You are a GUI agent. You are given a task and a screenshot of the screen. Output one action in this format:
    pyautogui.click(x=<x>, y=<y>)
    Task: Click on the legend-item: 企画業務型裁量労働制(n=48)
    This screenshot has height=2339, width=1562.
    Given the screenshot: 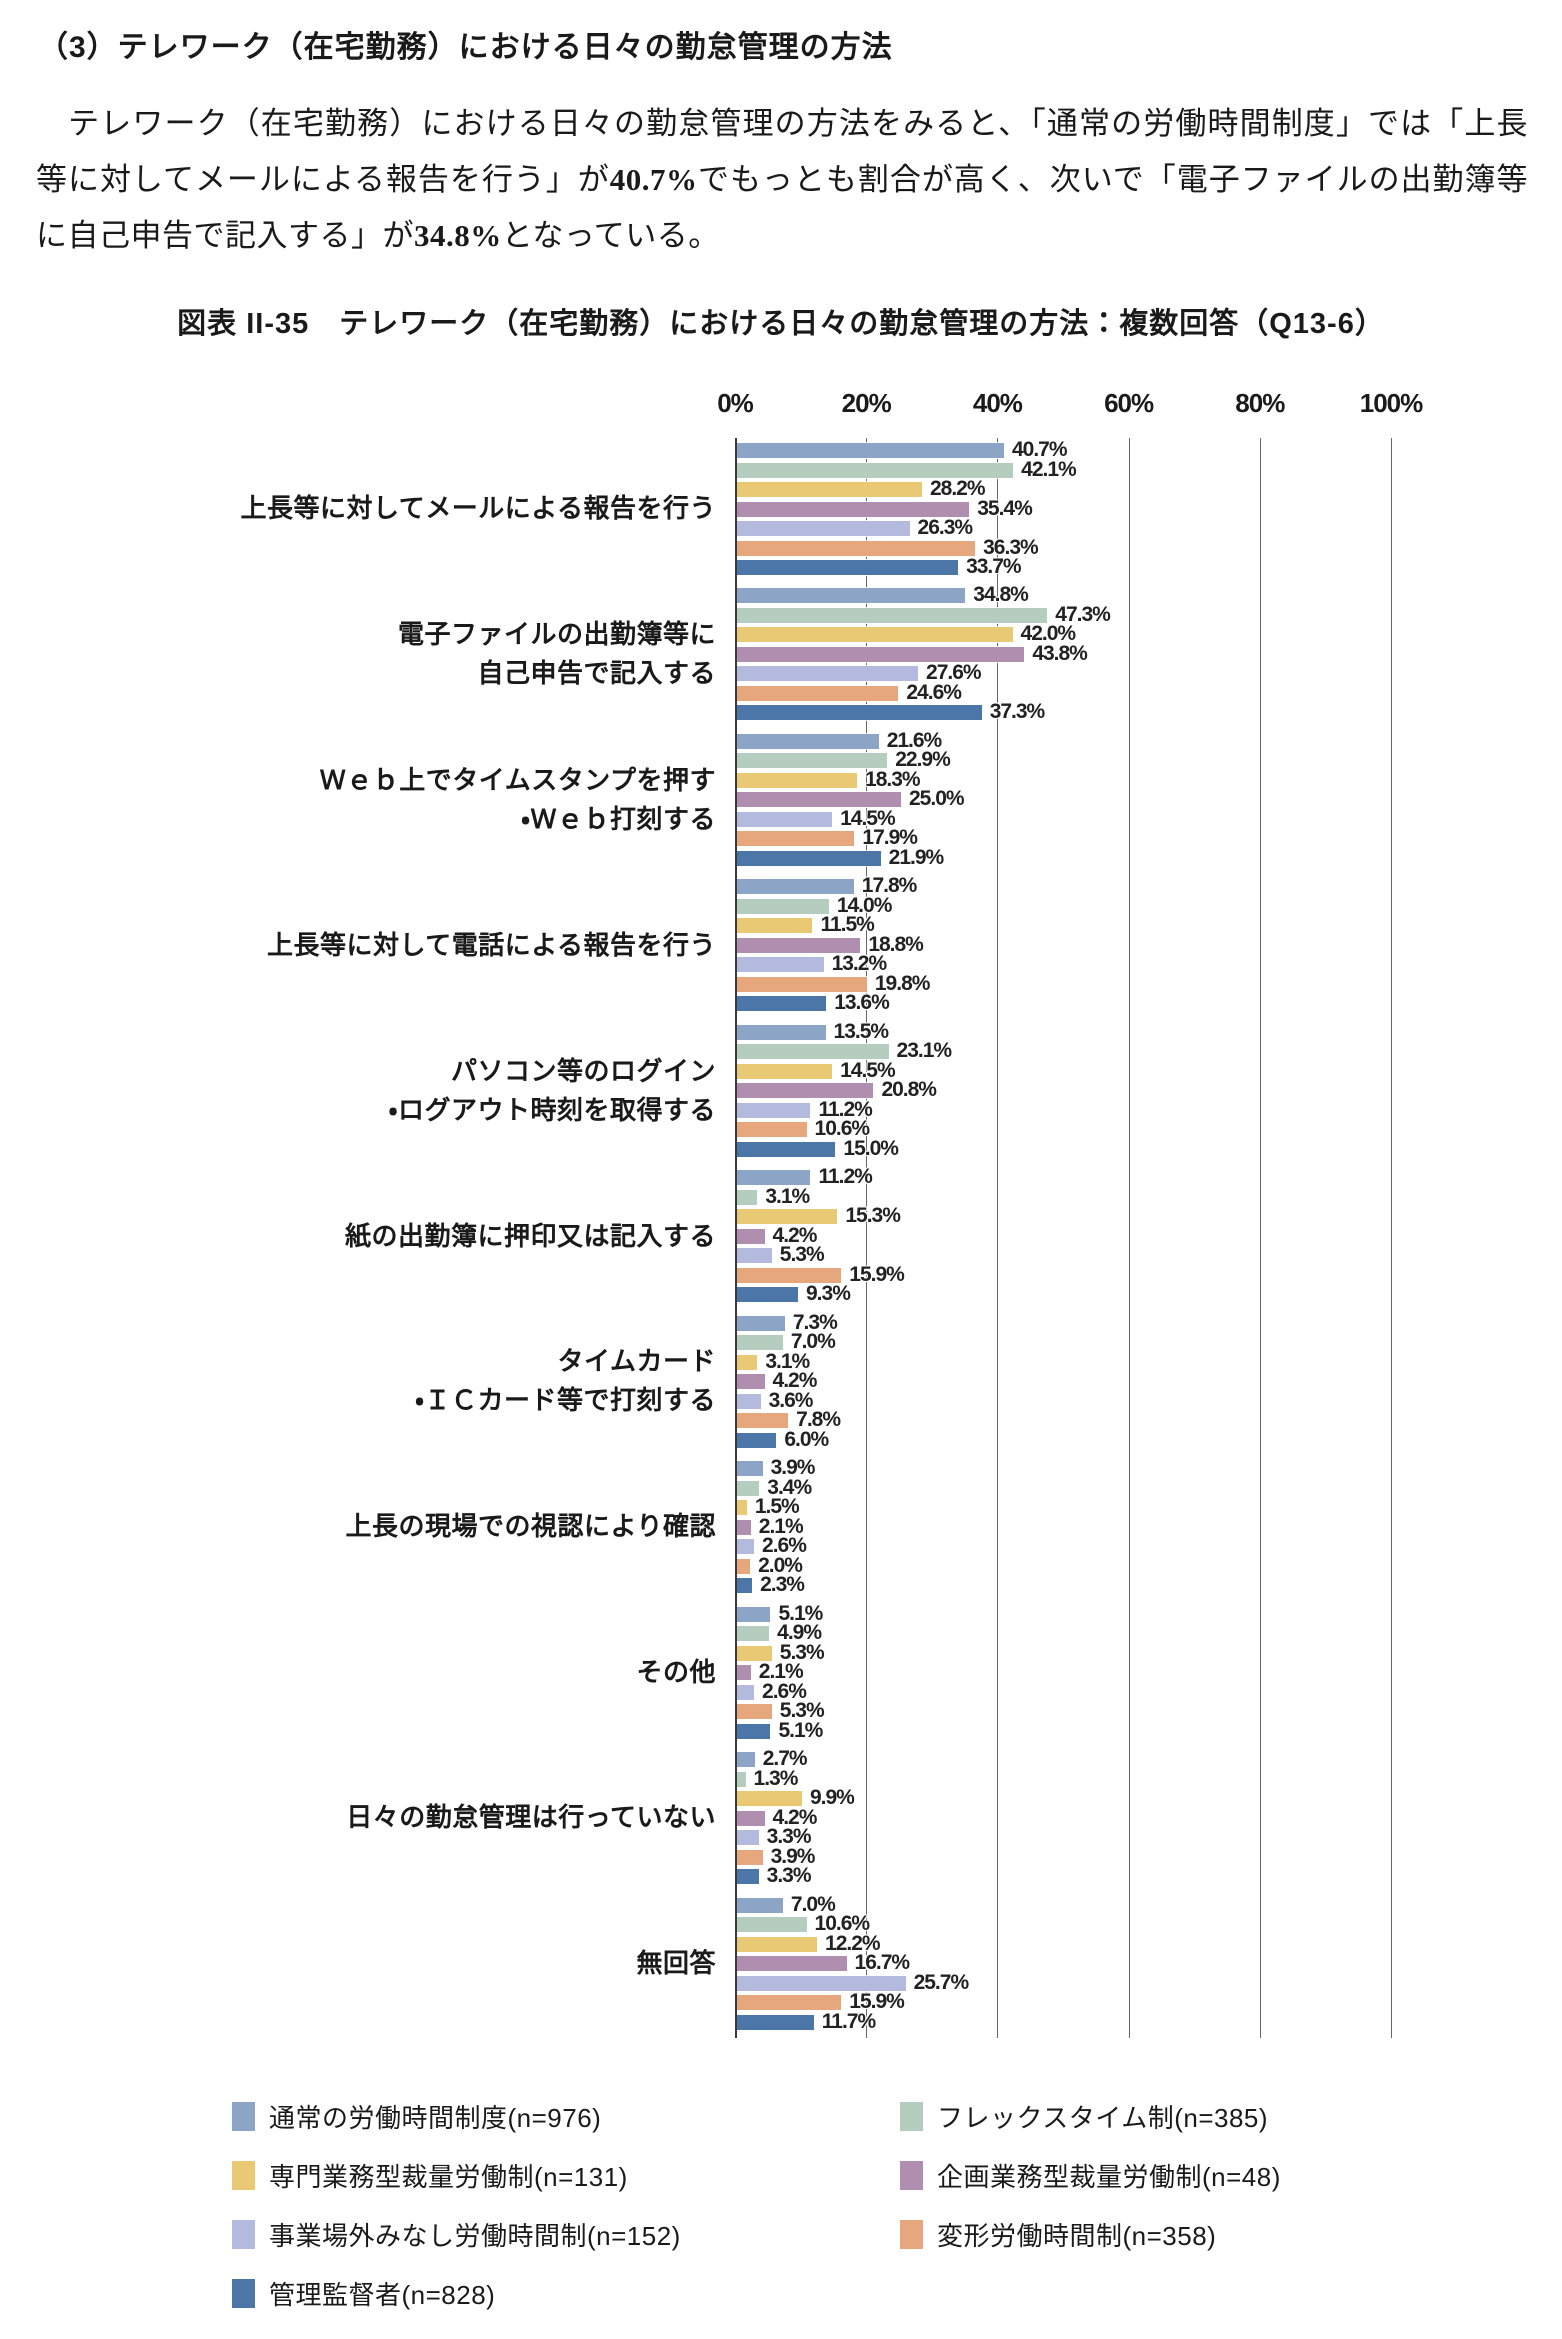 What is the action you would take?
    pyautogui.click(x=1090, y=2175)
    